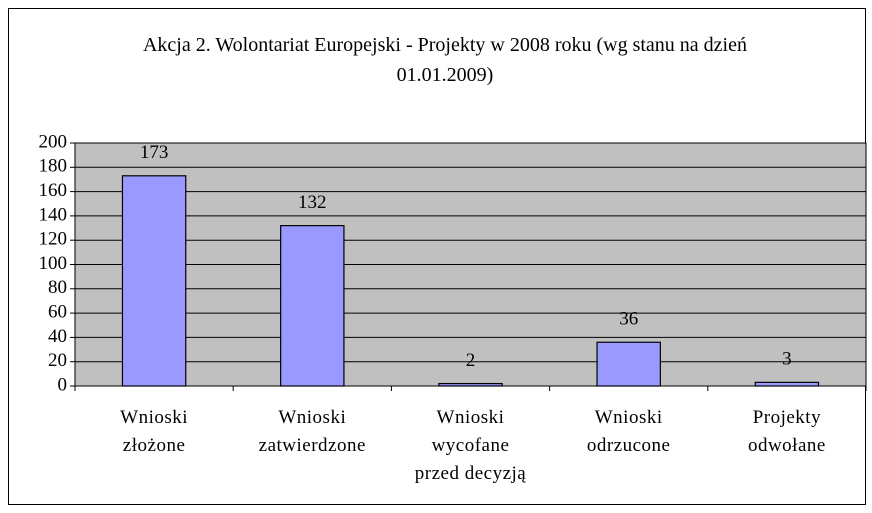 This screenshot has width=872, height=513. I want to click on data-label: 173, so click(154, 152).